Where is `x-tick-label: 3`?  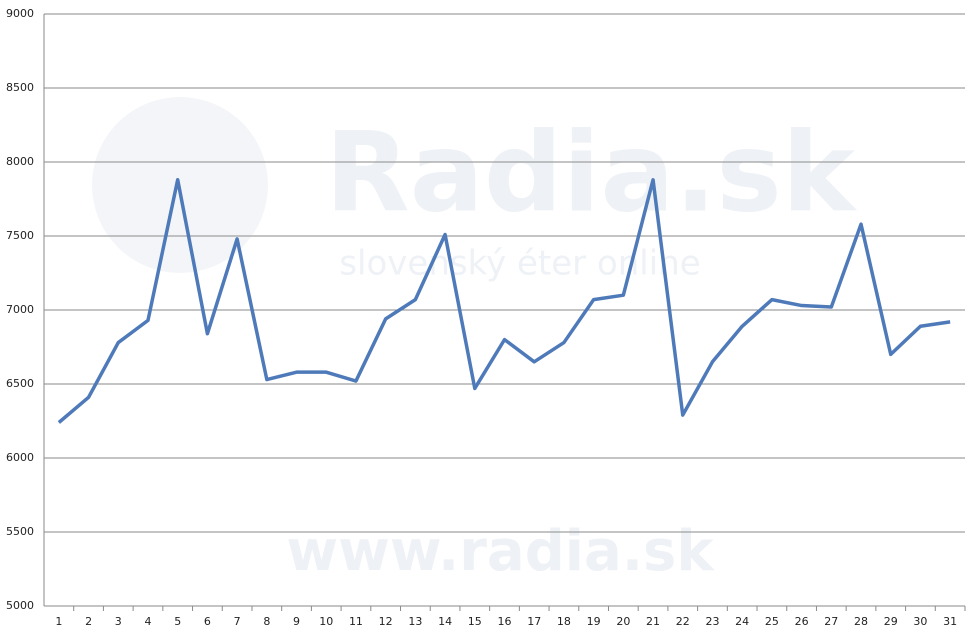 x-tick-label: 3 is located at coordinates (118, 621).